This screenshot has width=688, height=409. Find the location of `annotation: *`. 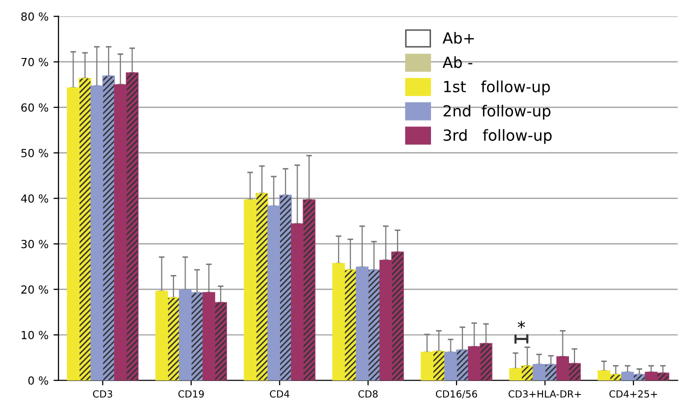

annotation: * is located at coordinates (522, 324).